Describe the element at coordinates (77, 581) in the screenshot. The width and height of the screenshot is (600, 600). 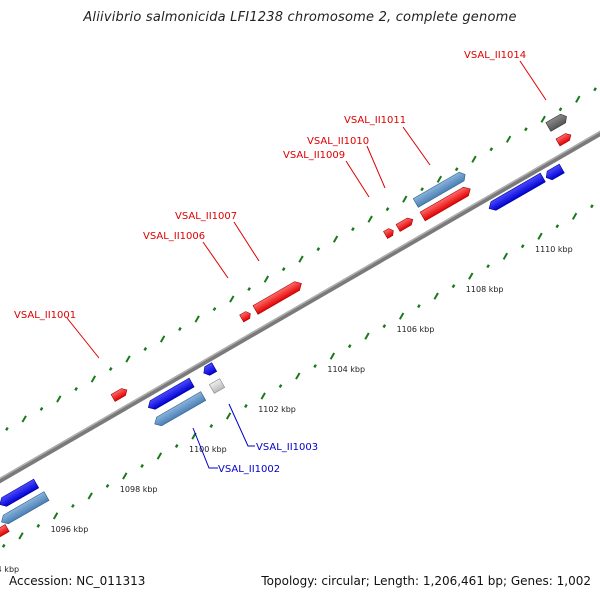
I see `accession-text: Accession: NC_011313` at that location.